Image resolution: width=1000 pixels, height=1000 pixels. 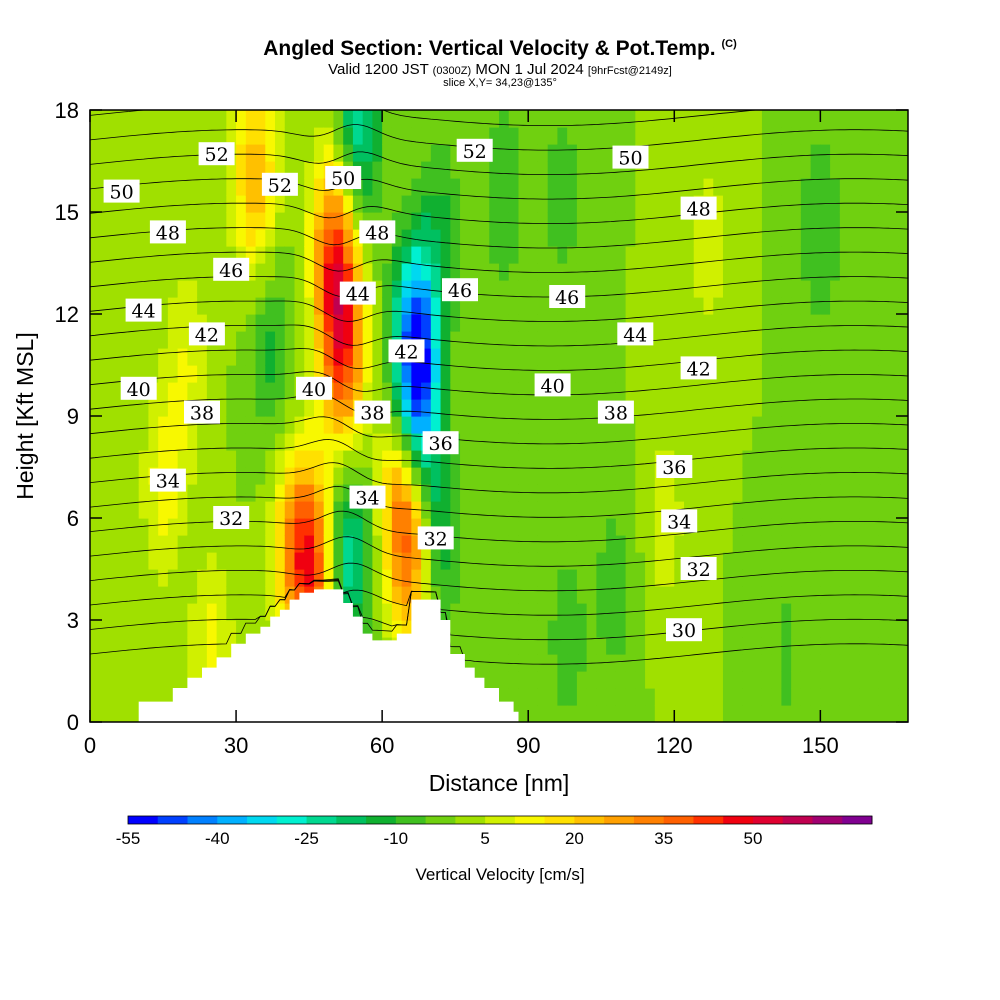 I want to click on colorbar-tick-label: -55, so click(x=128, y=838).